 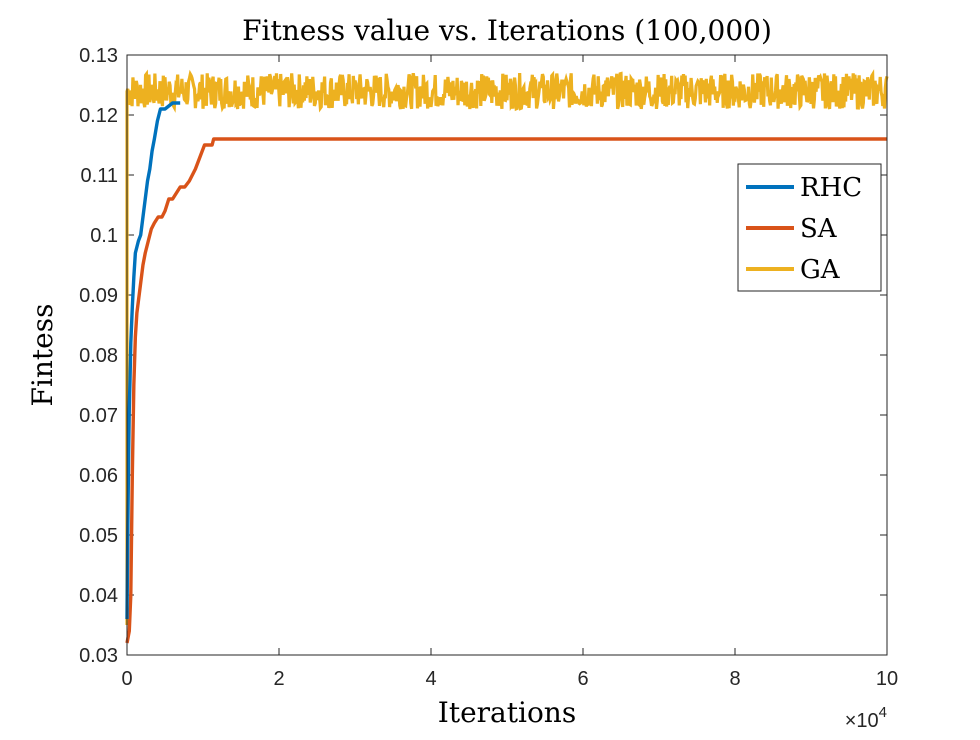 What do you see at coordinates (98, 116) in the screenshot?
I see `y-tick-label: 0.12` at bounding box center [98, 116].